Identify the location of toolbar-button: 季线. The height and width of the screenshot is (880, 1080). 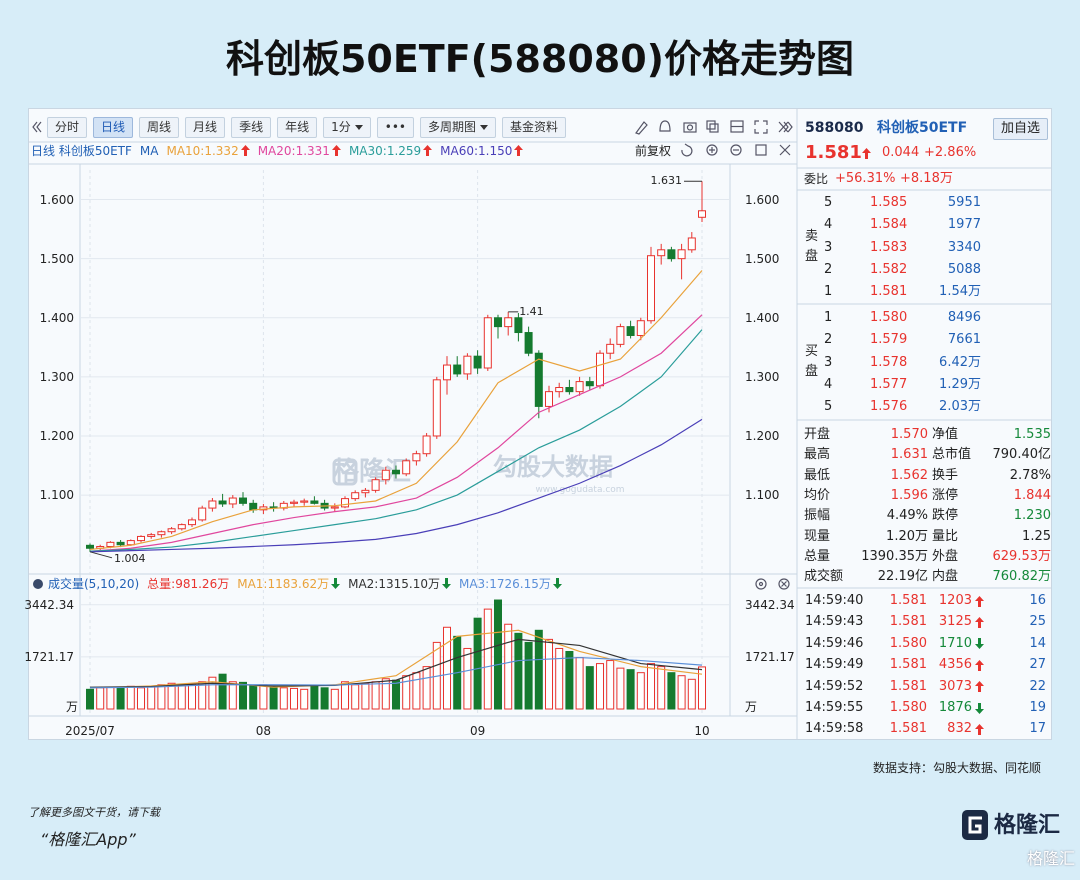
(251, 127).